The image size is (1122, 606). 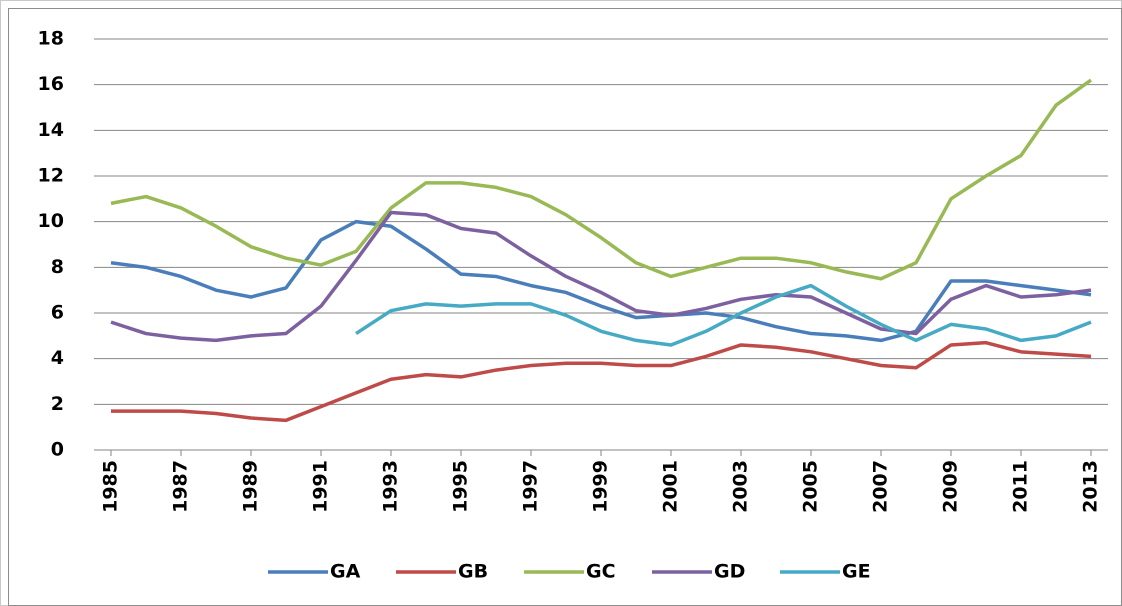 What do you see at coordinates (51, 130) in the screenshot?
I see `y-tick-label: 14` at bounding box center [51, 130].